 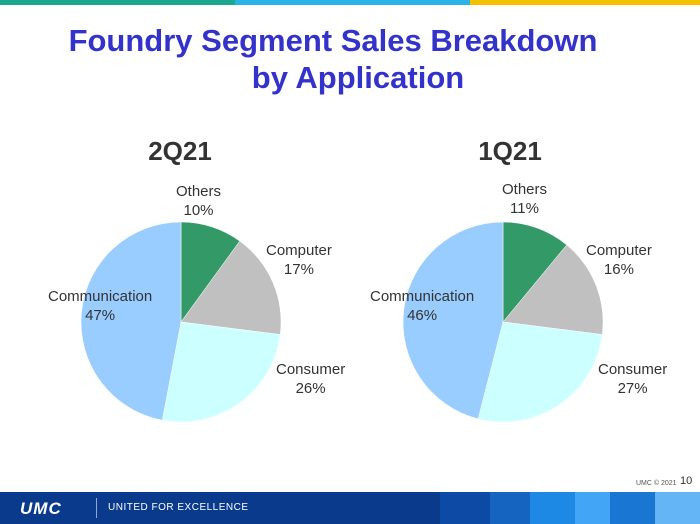 I want to click on pie-slice-computer-1q21, so click(x=553, y=289).